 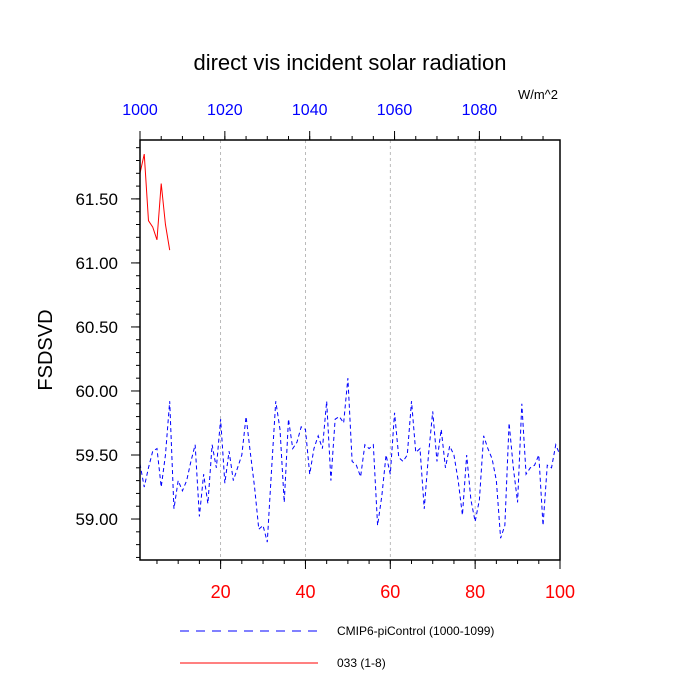 What do you see at coordinates (140, 110) in the screenshot?
I see `top-tick-label: 1000` at bounding box center [140, 110].